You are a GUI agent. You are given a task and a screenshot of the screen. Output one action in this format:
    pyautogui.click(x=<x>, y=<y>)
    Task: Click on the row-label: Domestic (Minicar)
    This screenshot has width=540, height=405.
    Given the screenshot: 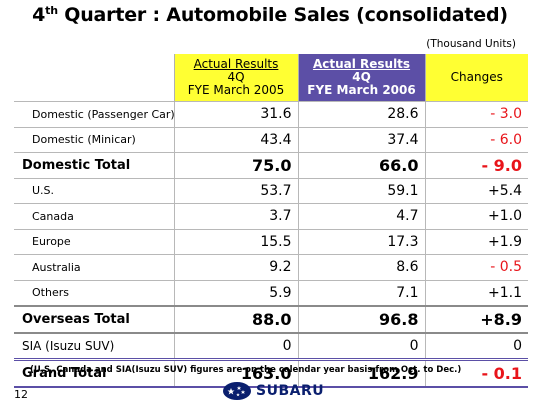 What is the action you would take?
    pyautogui.click(x=94, y=139)
    